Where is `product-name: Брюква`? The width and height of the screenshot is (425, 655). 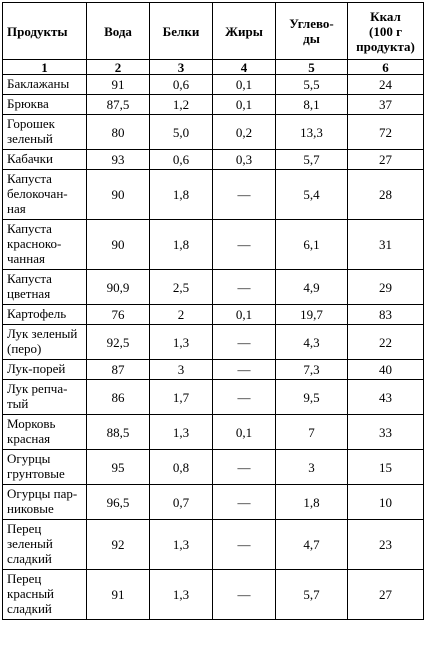 product-name: Брюква is located at coordinates (44, 104).